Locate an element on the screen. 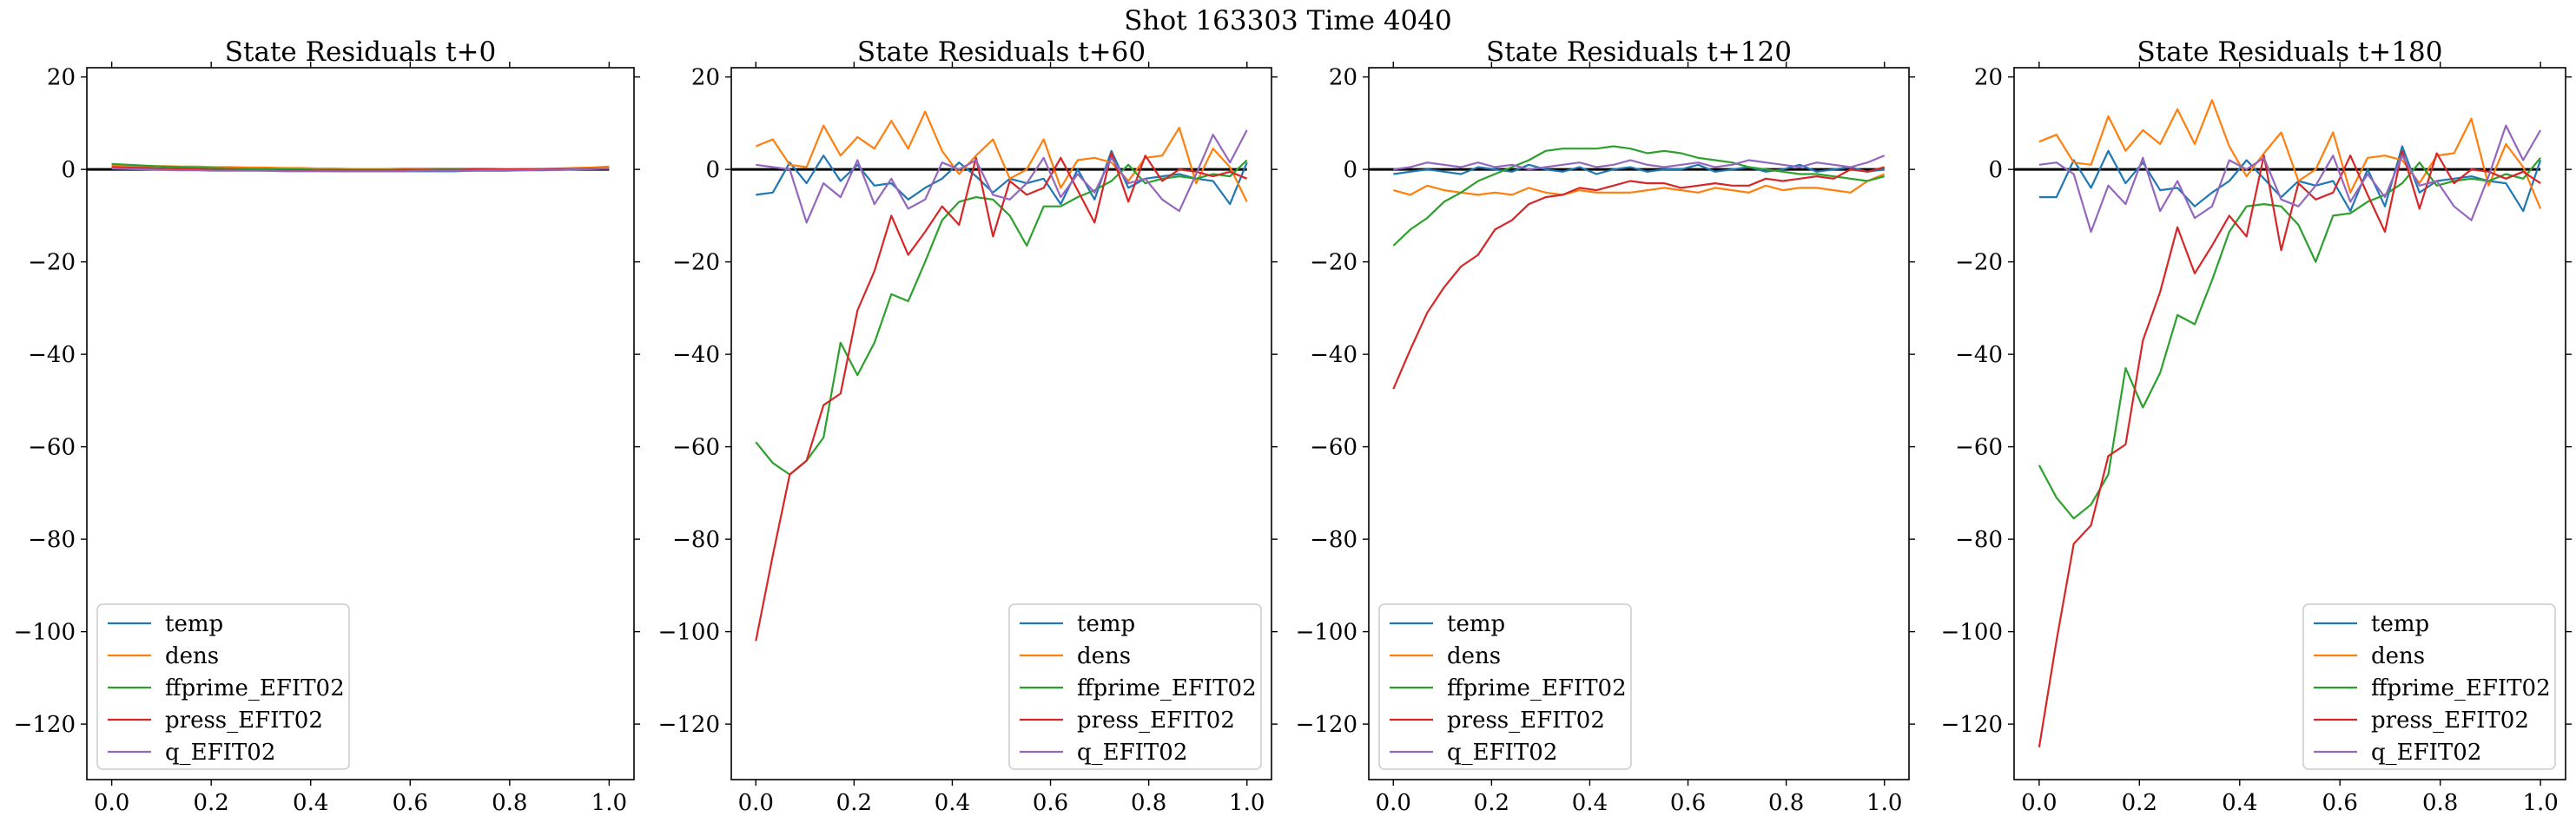 Image resolution: width=2576 pixels, height=823 pixels. chart-title: State Residuals t+120 is located at coordinates (1639, 52).